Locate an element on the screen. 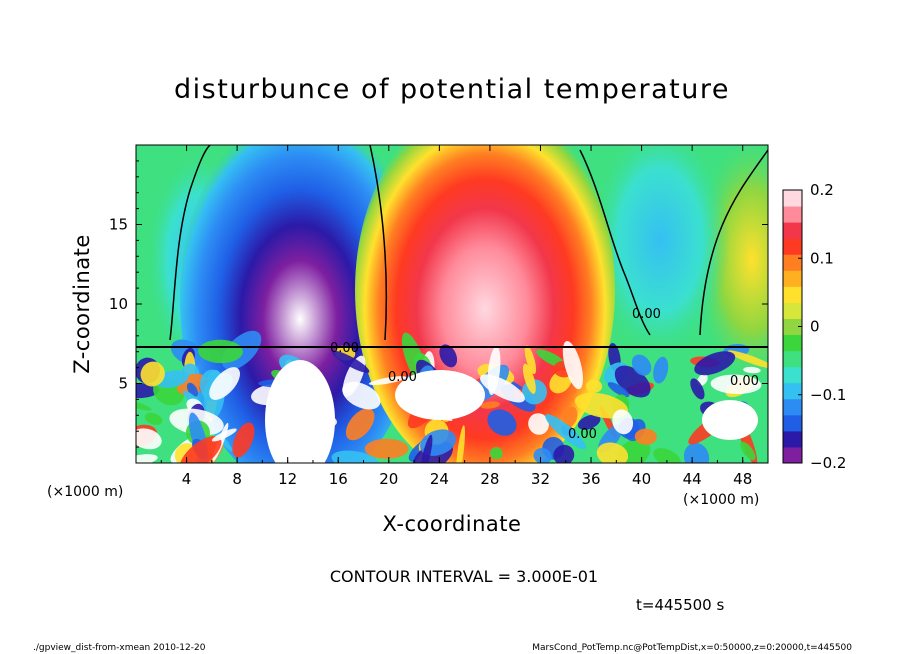 The image size is (904, 654). x-axis-label: X-coordinate is located at coordinates (452, 524).